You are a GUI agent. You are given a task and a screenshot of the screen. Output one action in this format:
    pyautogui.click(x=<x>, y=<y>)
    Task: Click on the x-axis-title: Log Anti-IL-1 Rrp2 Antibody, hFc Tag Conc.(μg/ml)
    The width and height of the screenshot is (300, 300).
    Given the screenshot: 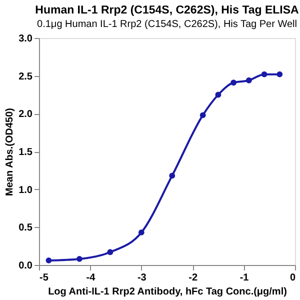 What is the action you would take?
    pyautogui.click(x=167, y=292)
    